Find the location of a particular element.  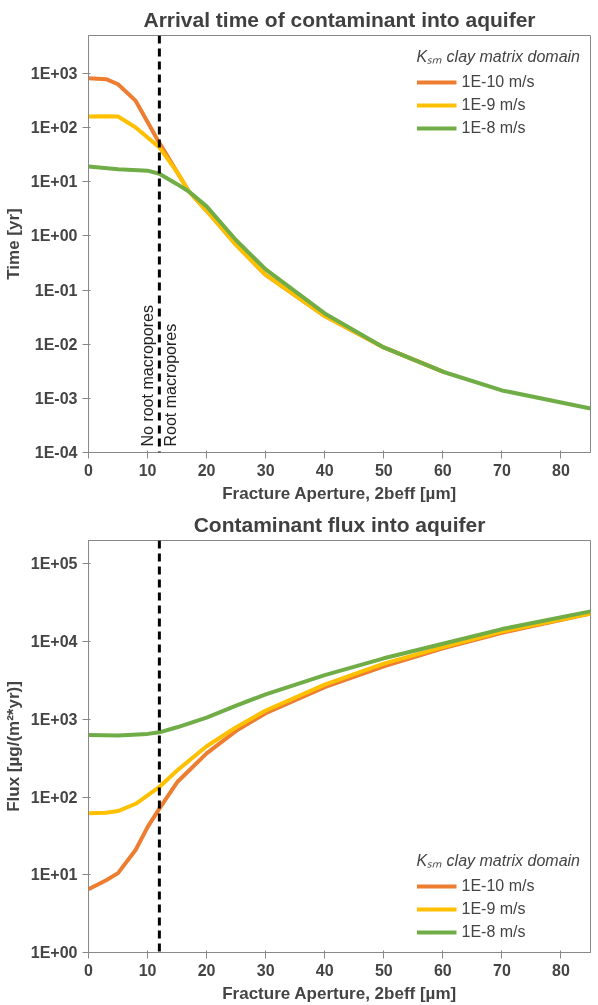

y-axis-title: Flux [µg/(m²*yr)] is located at coordinates (13, 746).